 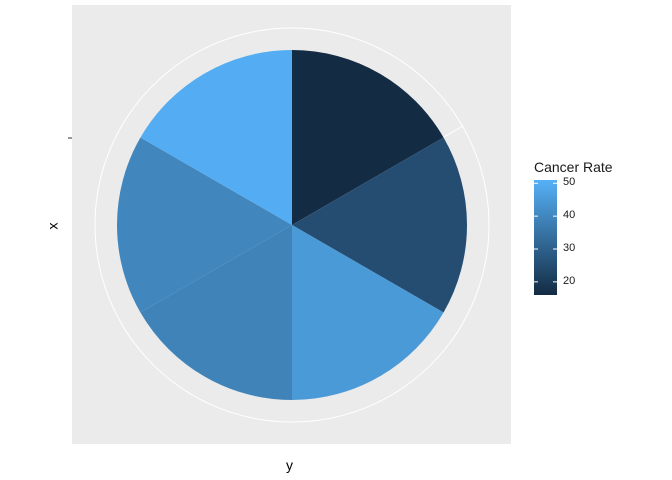 I want to click on legend-tick-label: 20, so click(x=569, y=280).